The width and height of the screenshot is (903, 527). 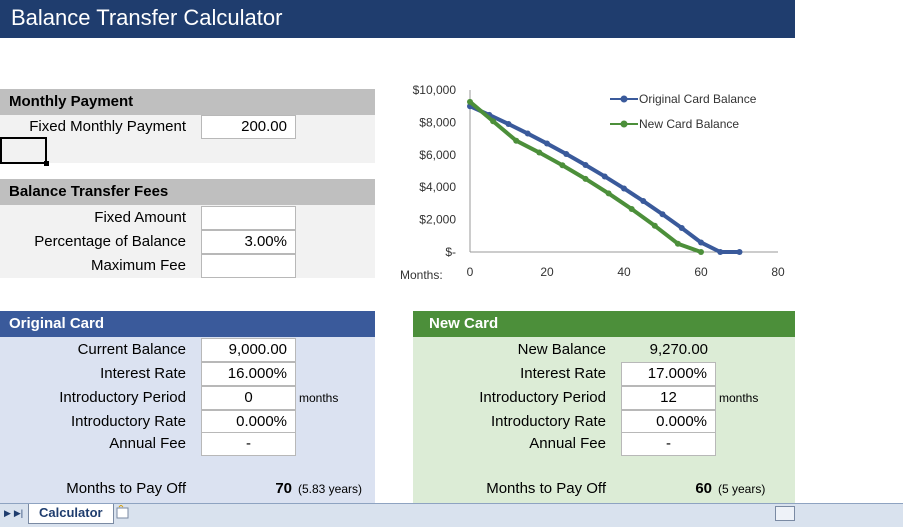 What do you see at coordinates (46, 163) in the screenshot?
I see `fill-handle` at bounding box center [46, 163].